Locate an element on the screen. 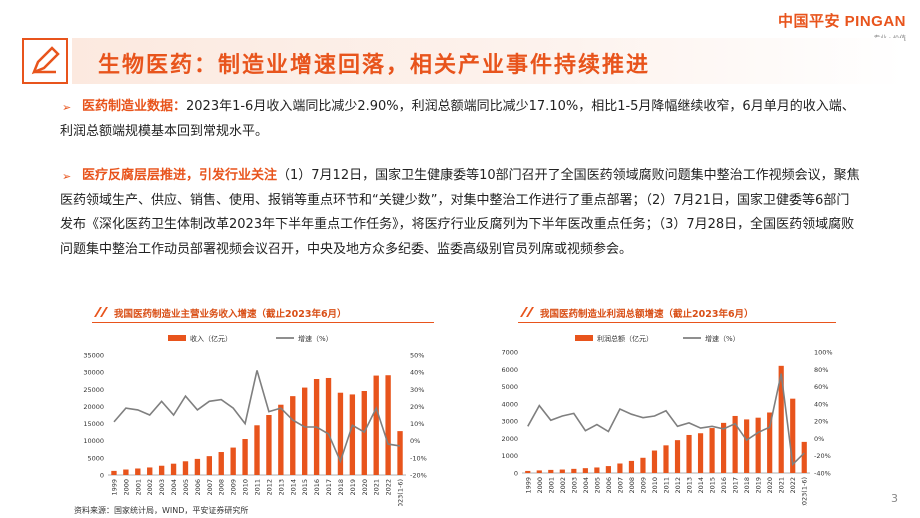  legend-label: 收入（亿元） is located at coordinates (211, 338).